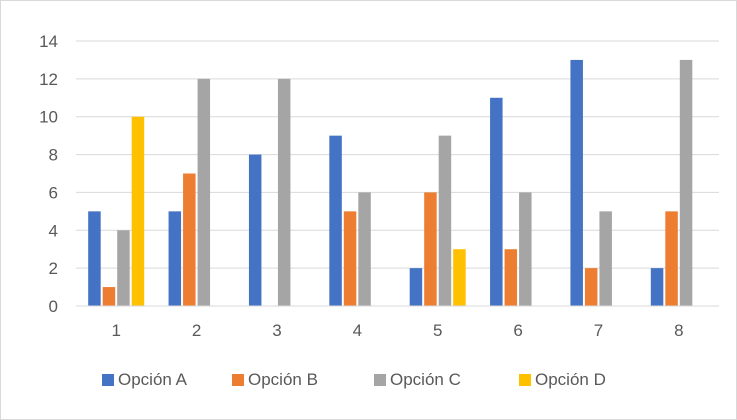 This screenshot has height=420, width=737. Describe the element at coordinates (48, 174) in the screenshot. I see `y-axis-ticks: 0 2 4 6 8 10 12 14` at that location.